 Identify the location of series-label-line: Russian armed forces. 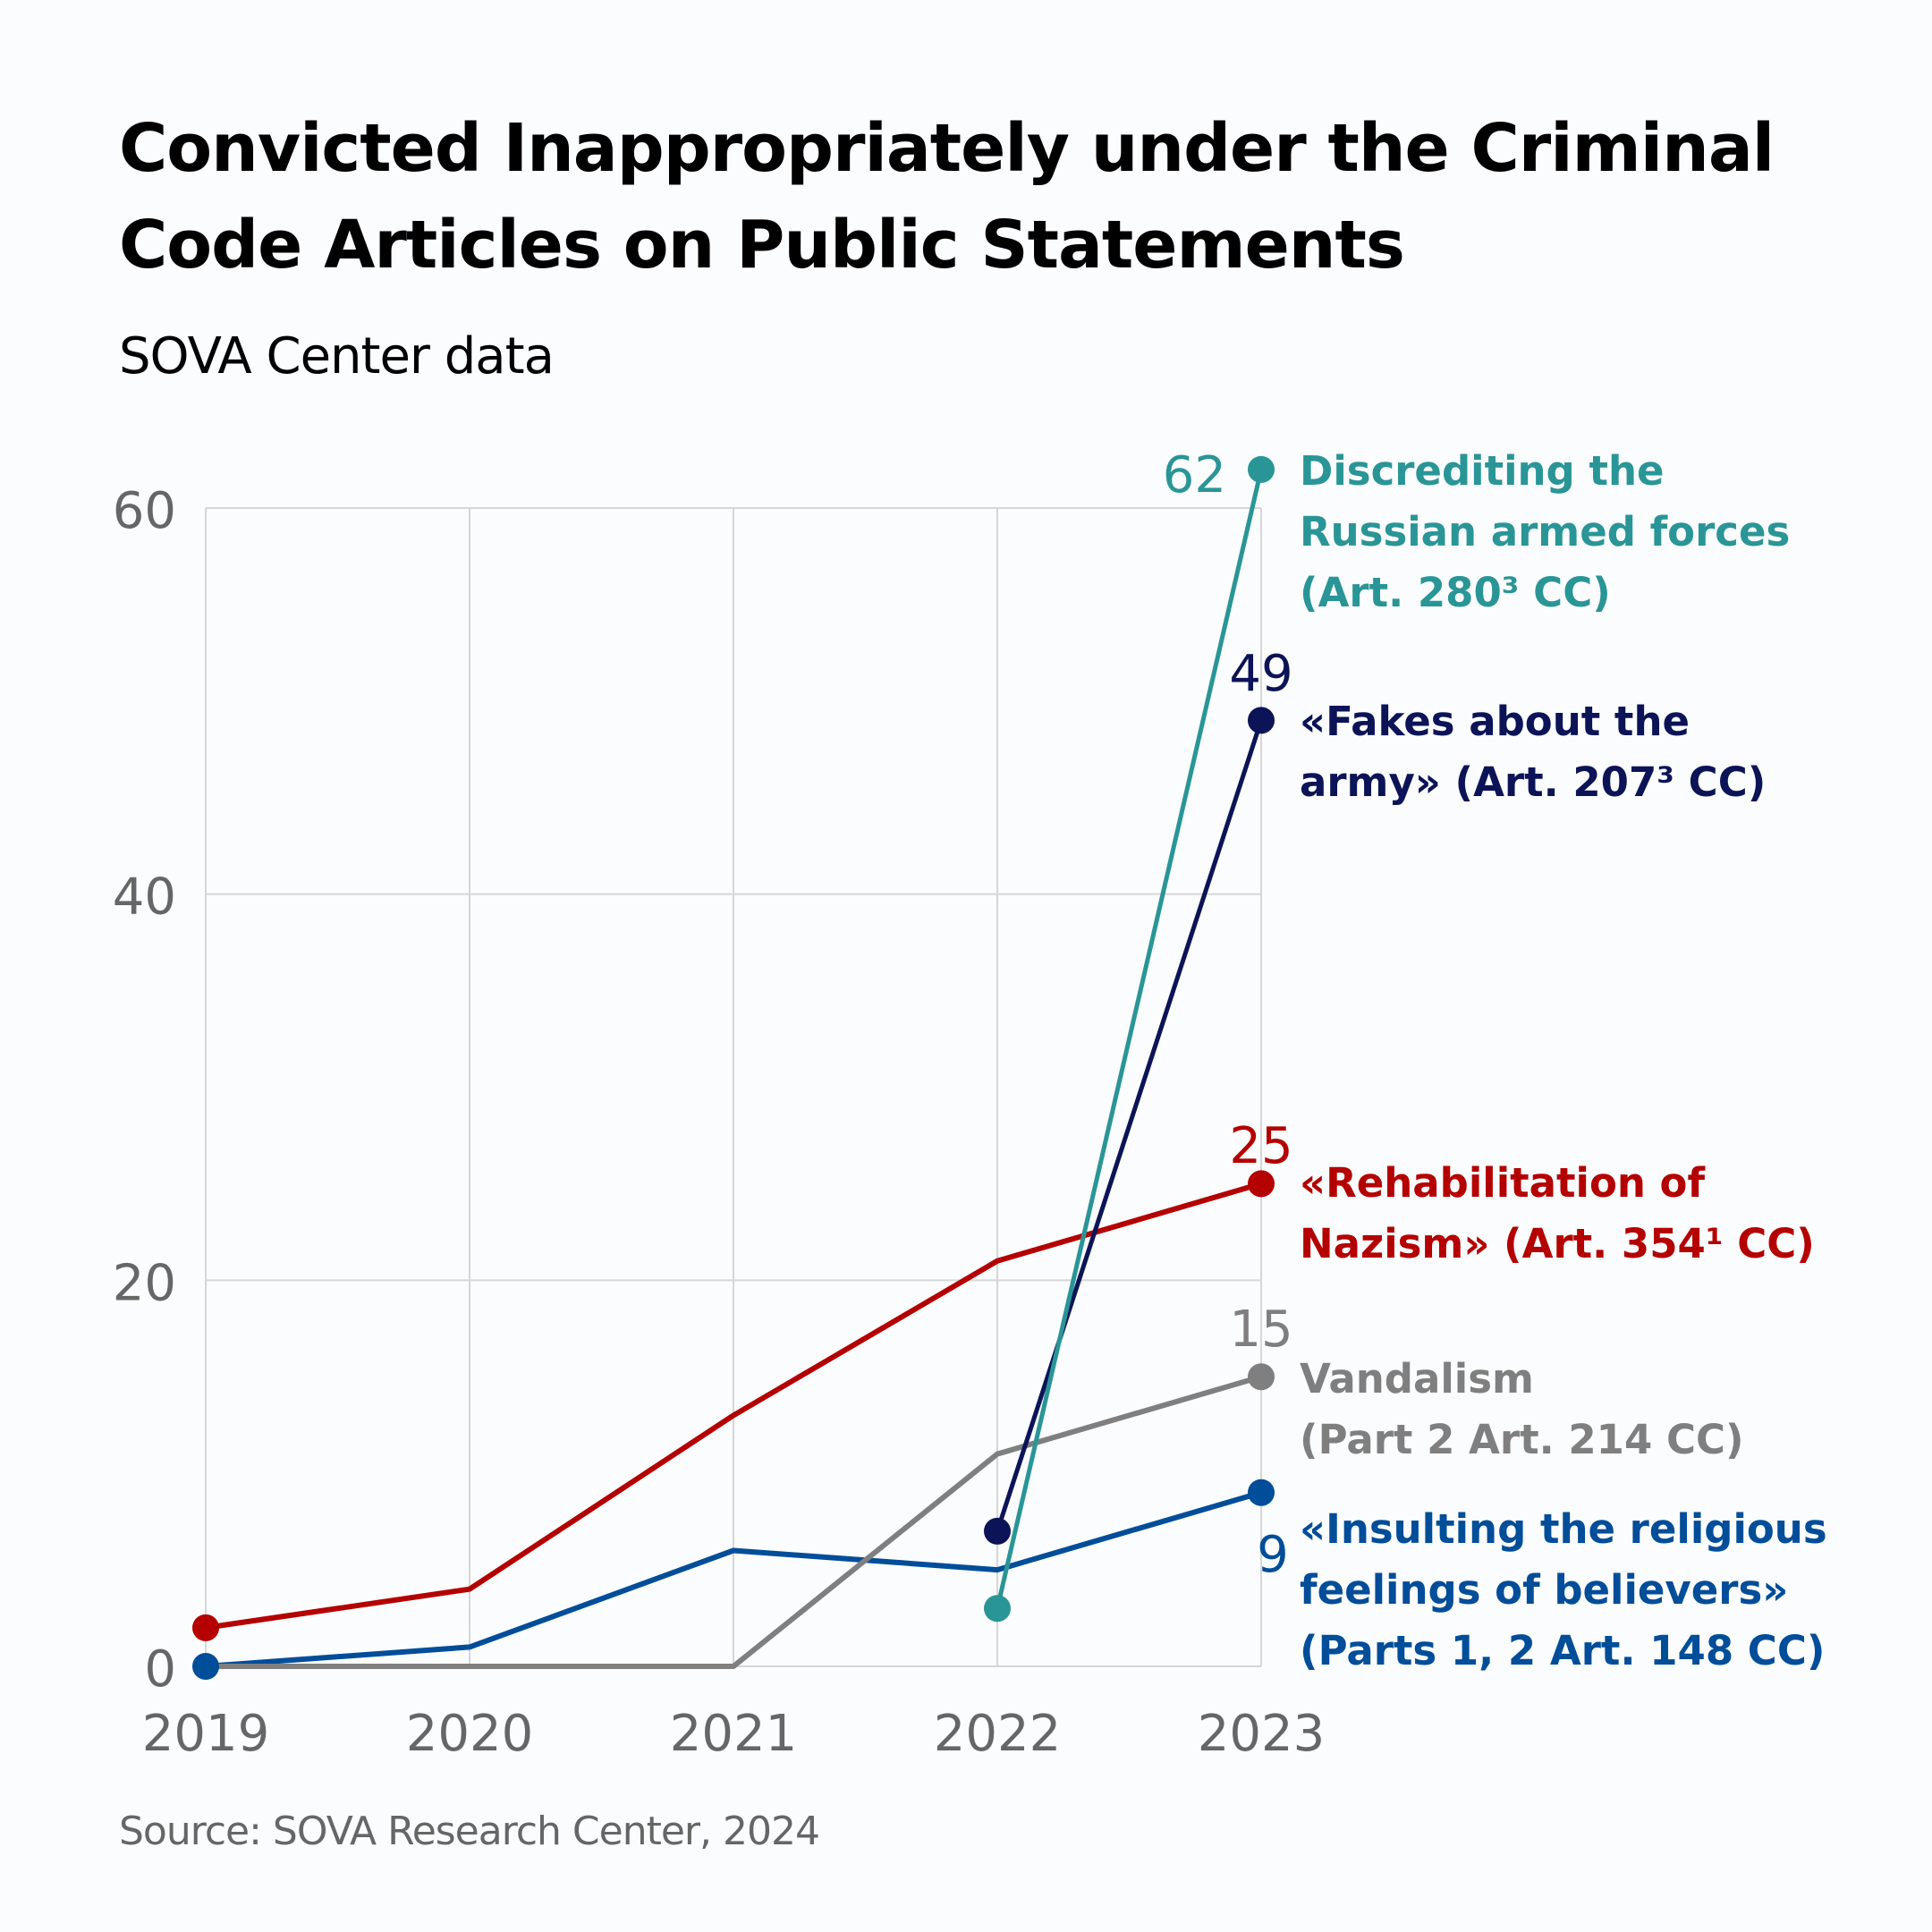
(1545, 531).